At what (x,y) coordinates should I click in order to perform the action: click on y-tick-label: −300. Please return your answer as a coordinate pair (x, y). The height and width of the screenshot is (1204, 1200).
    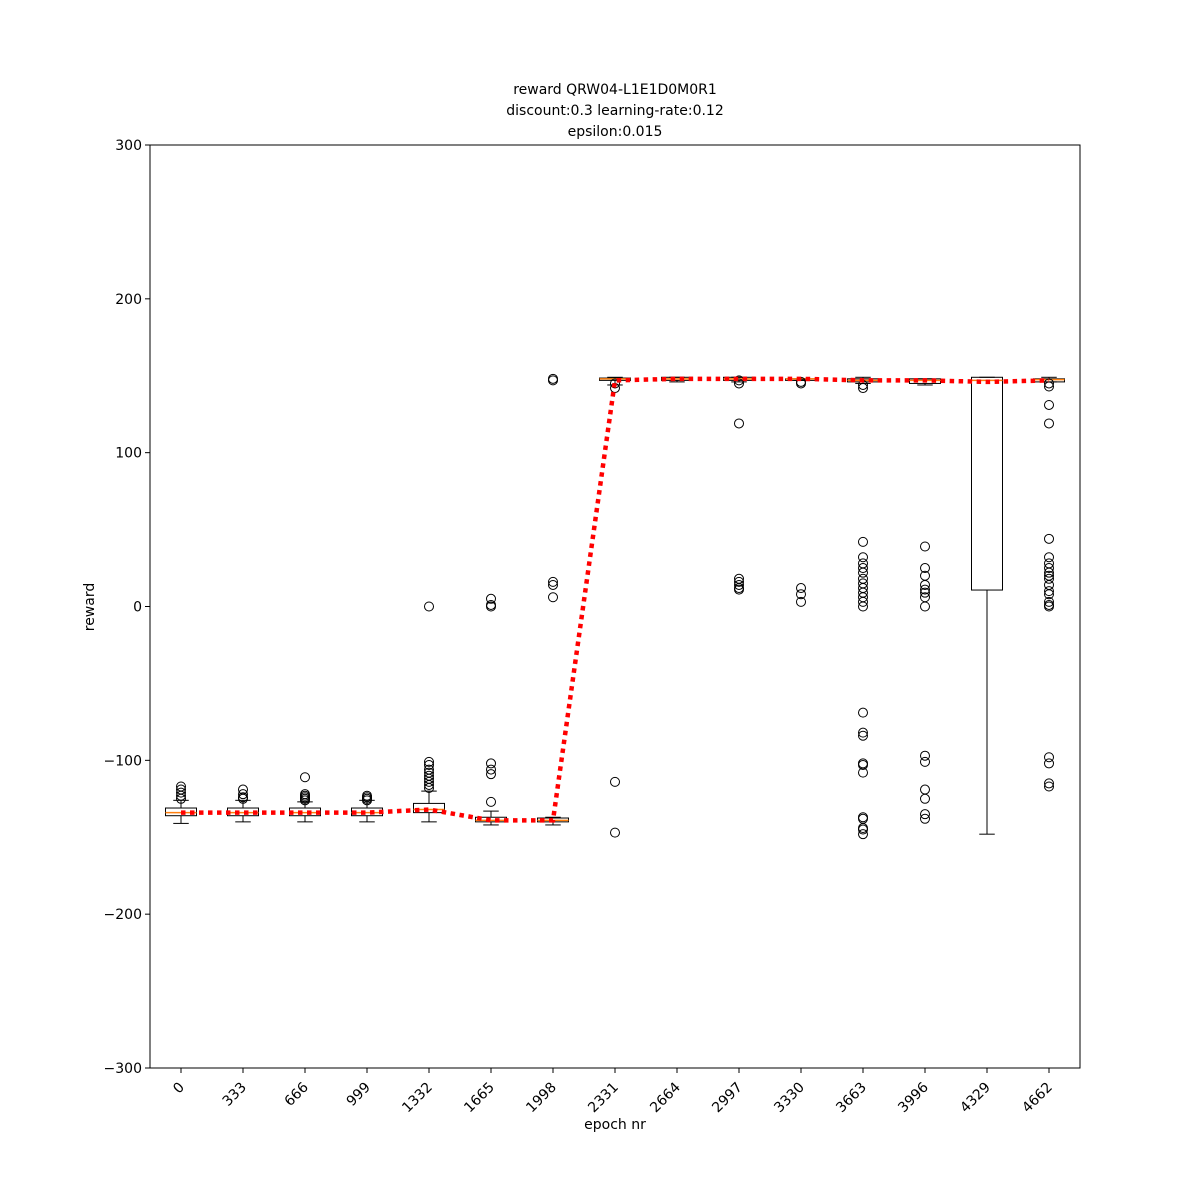
    Looking at the image, I should click on (123, 1069).